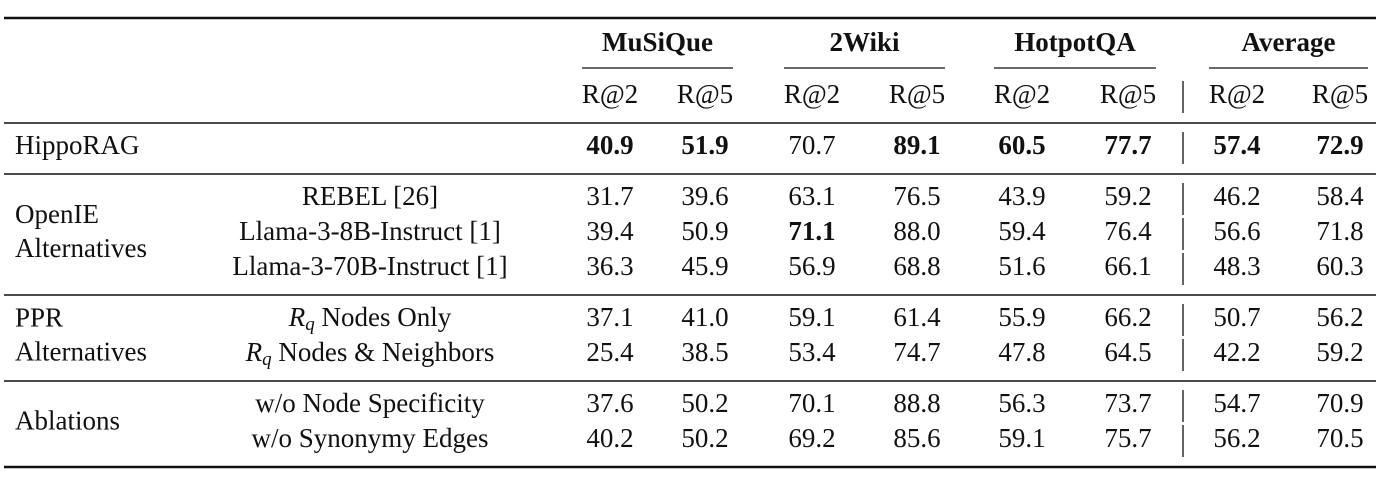 This screenshot has width=1400, height=498. Describe the element at coordinates (704, 145) in the screenshot. I see `score-cell: 51.9` at that location.